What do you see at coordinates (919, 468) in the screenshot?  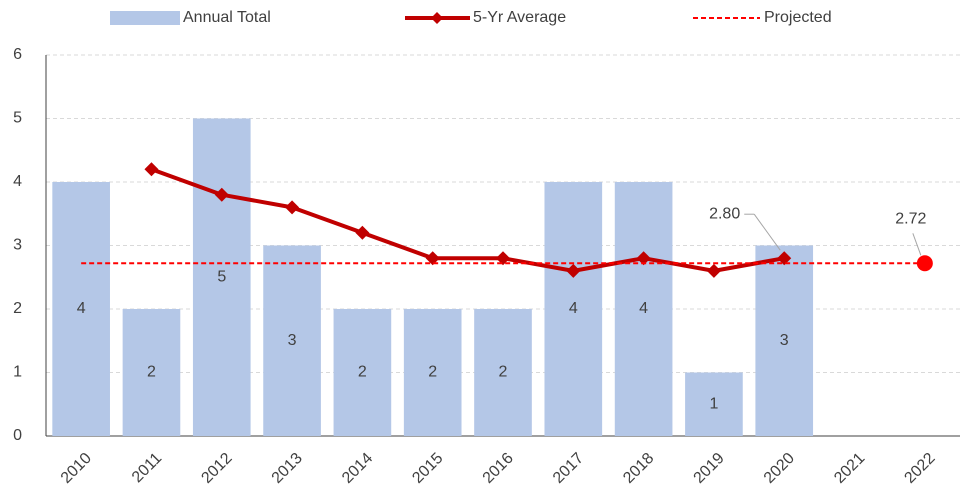 I see `x-tick-label: 2022` at bounding box center [919, 468].